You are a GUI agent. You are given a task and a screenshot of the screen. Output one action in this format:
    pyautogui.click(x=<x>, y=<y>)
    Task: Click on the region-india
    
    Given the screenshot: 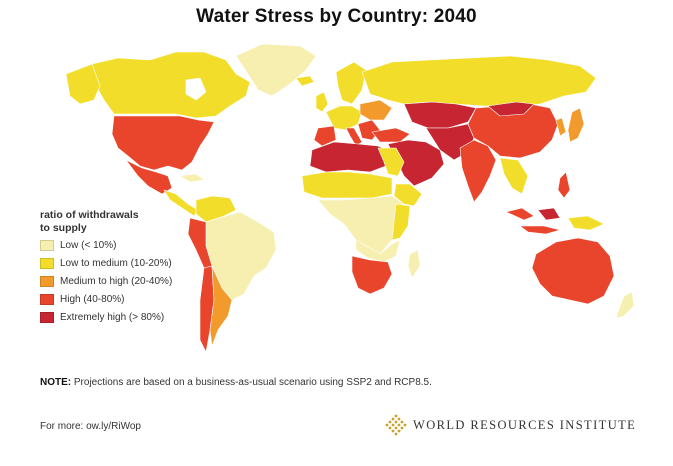 What is the action you would take?
    pyautogui.click(x=478, y=171)
    